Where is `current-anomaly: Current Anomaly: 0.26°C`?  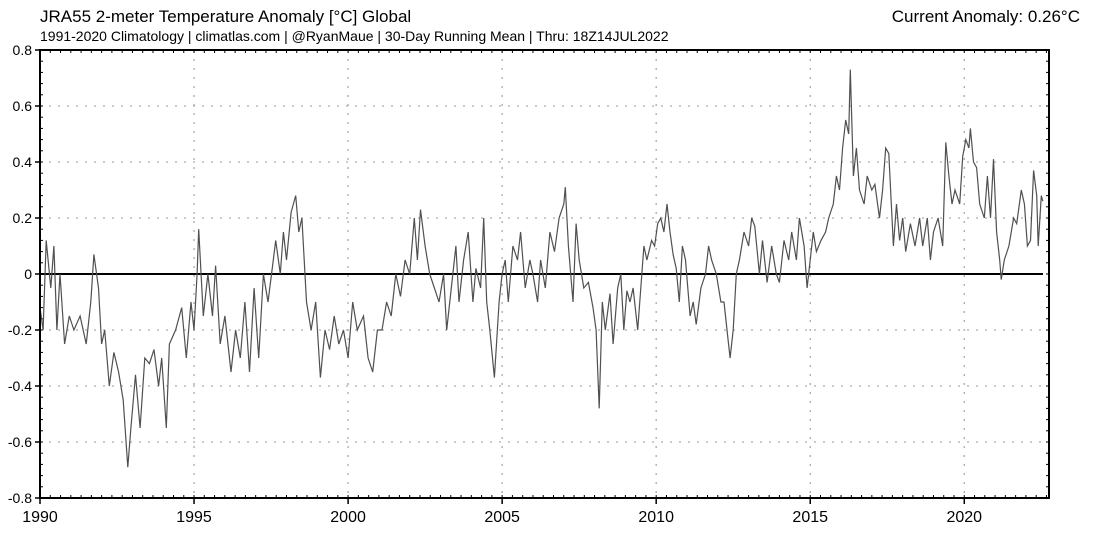
current-anomaly: Current Anomaly: 0.26°C is located at coordinates (985, 16).